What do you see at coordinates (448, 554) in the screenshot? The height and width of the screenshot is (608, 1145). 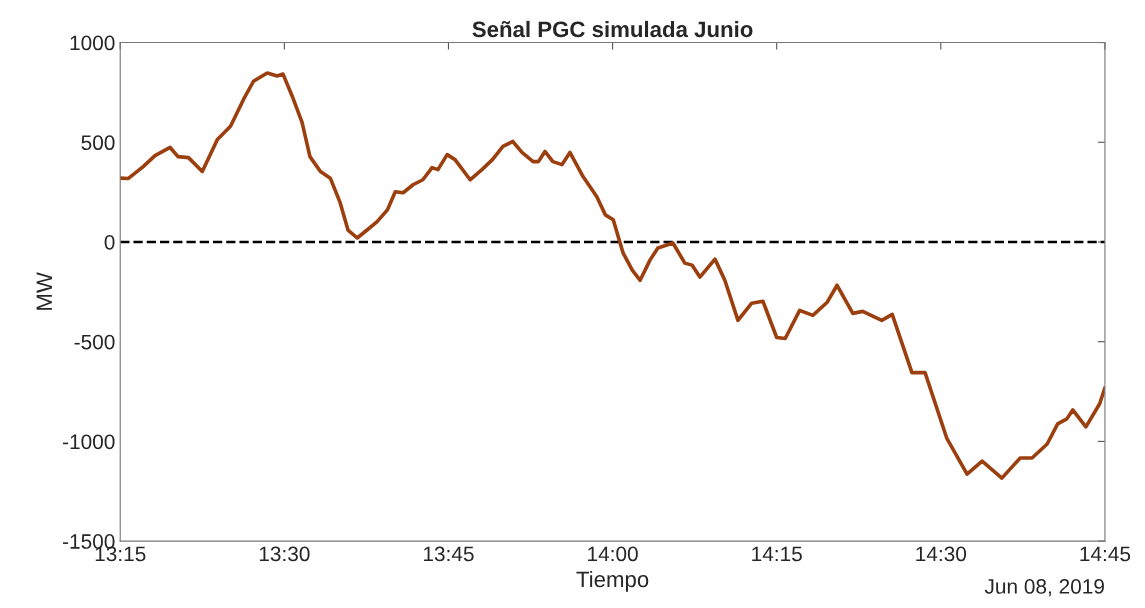 I see `x-tick-label: 13:45` at bounding box center [448, 554].